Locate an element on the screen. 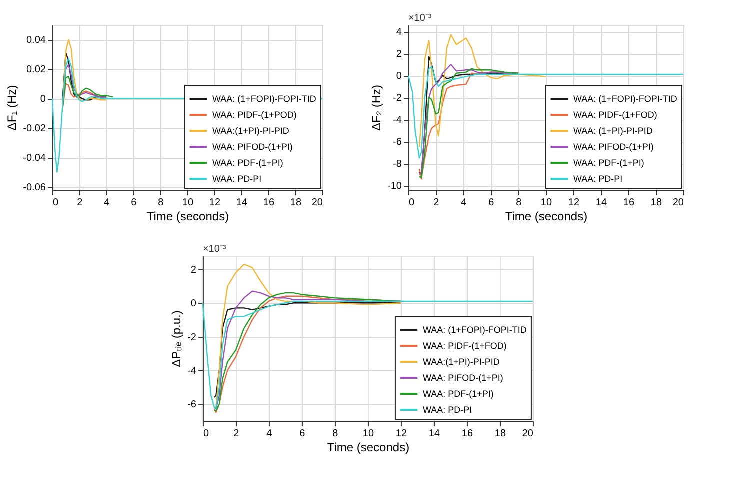  y-tick-label: -0.04 is located at coordinates (34, 158).